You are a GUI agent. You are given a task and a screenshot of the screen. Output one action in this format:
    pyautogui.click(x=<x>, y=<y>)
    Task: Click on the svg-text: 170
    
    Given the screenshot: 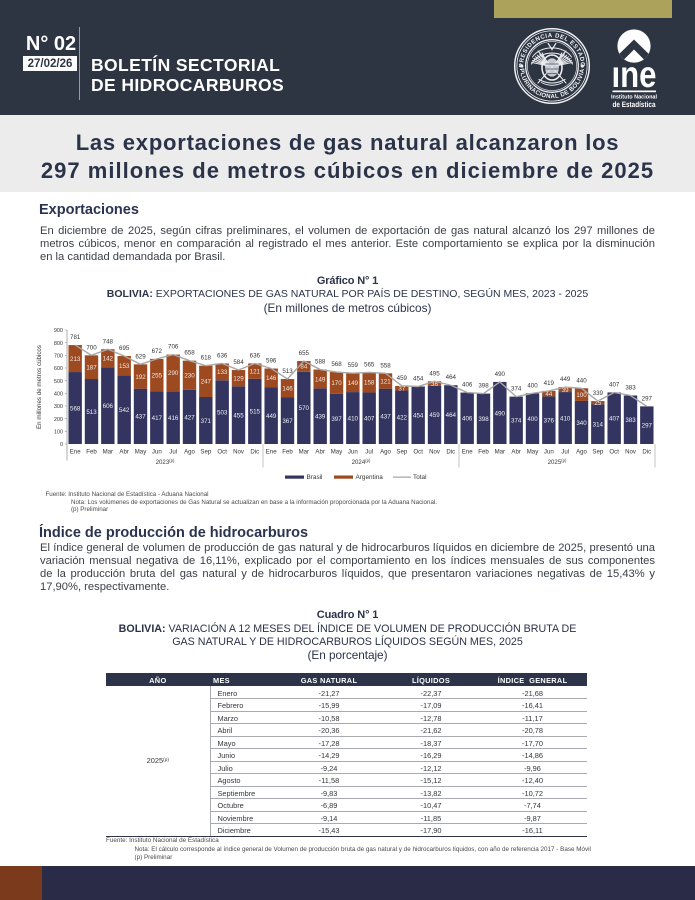 What is the action you would take?
    pyautogui.click(x=336, y=383)
    